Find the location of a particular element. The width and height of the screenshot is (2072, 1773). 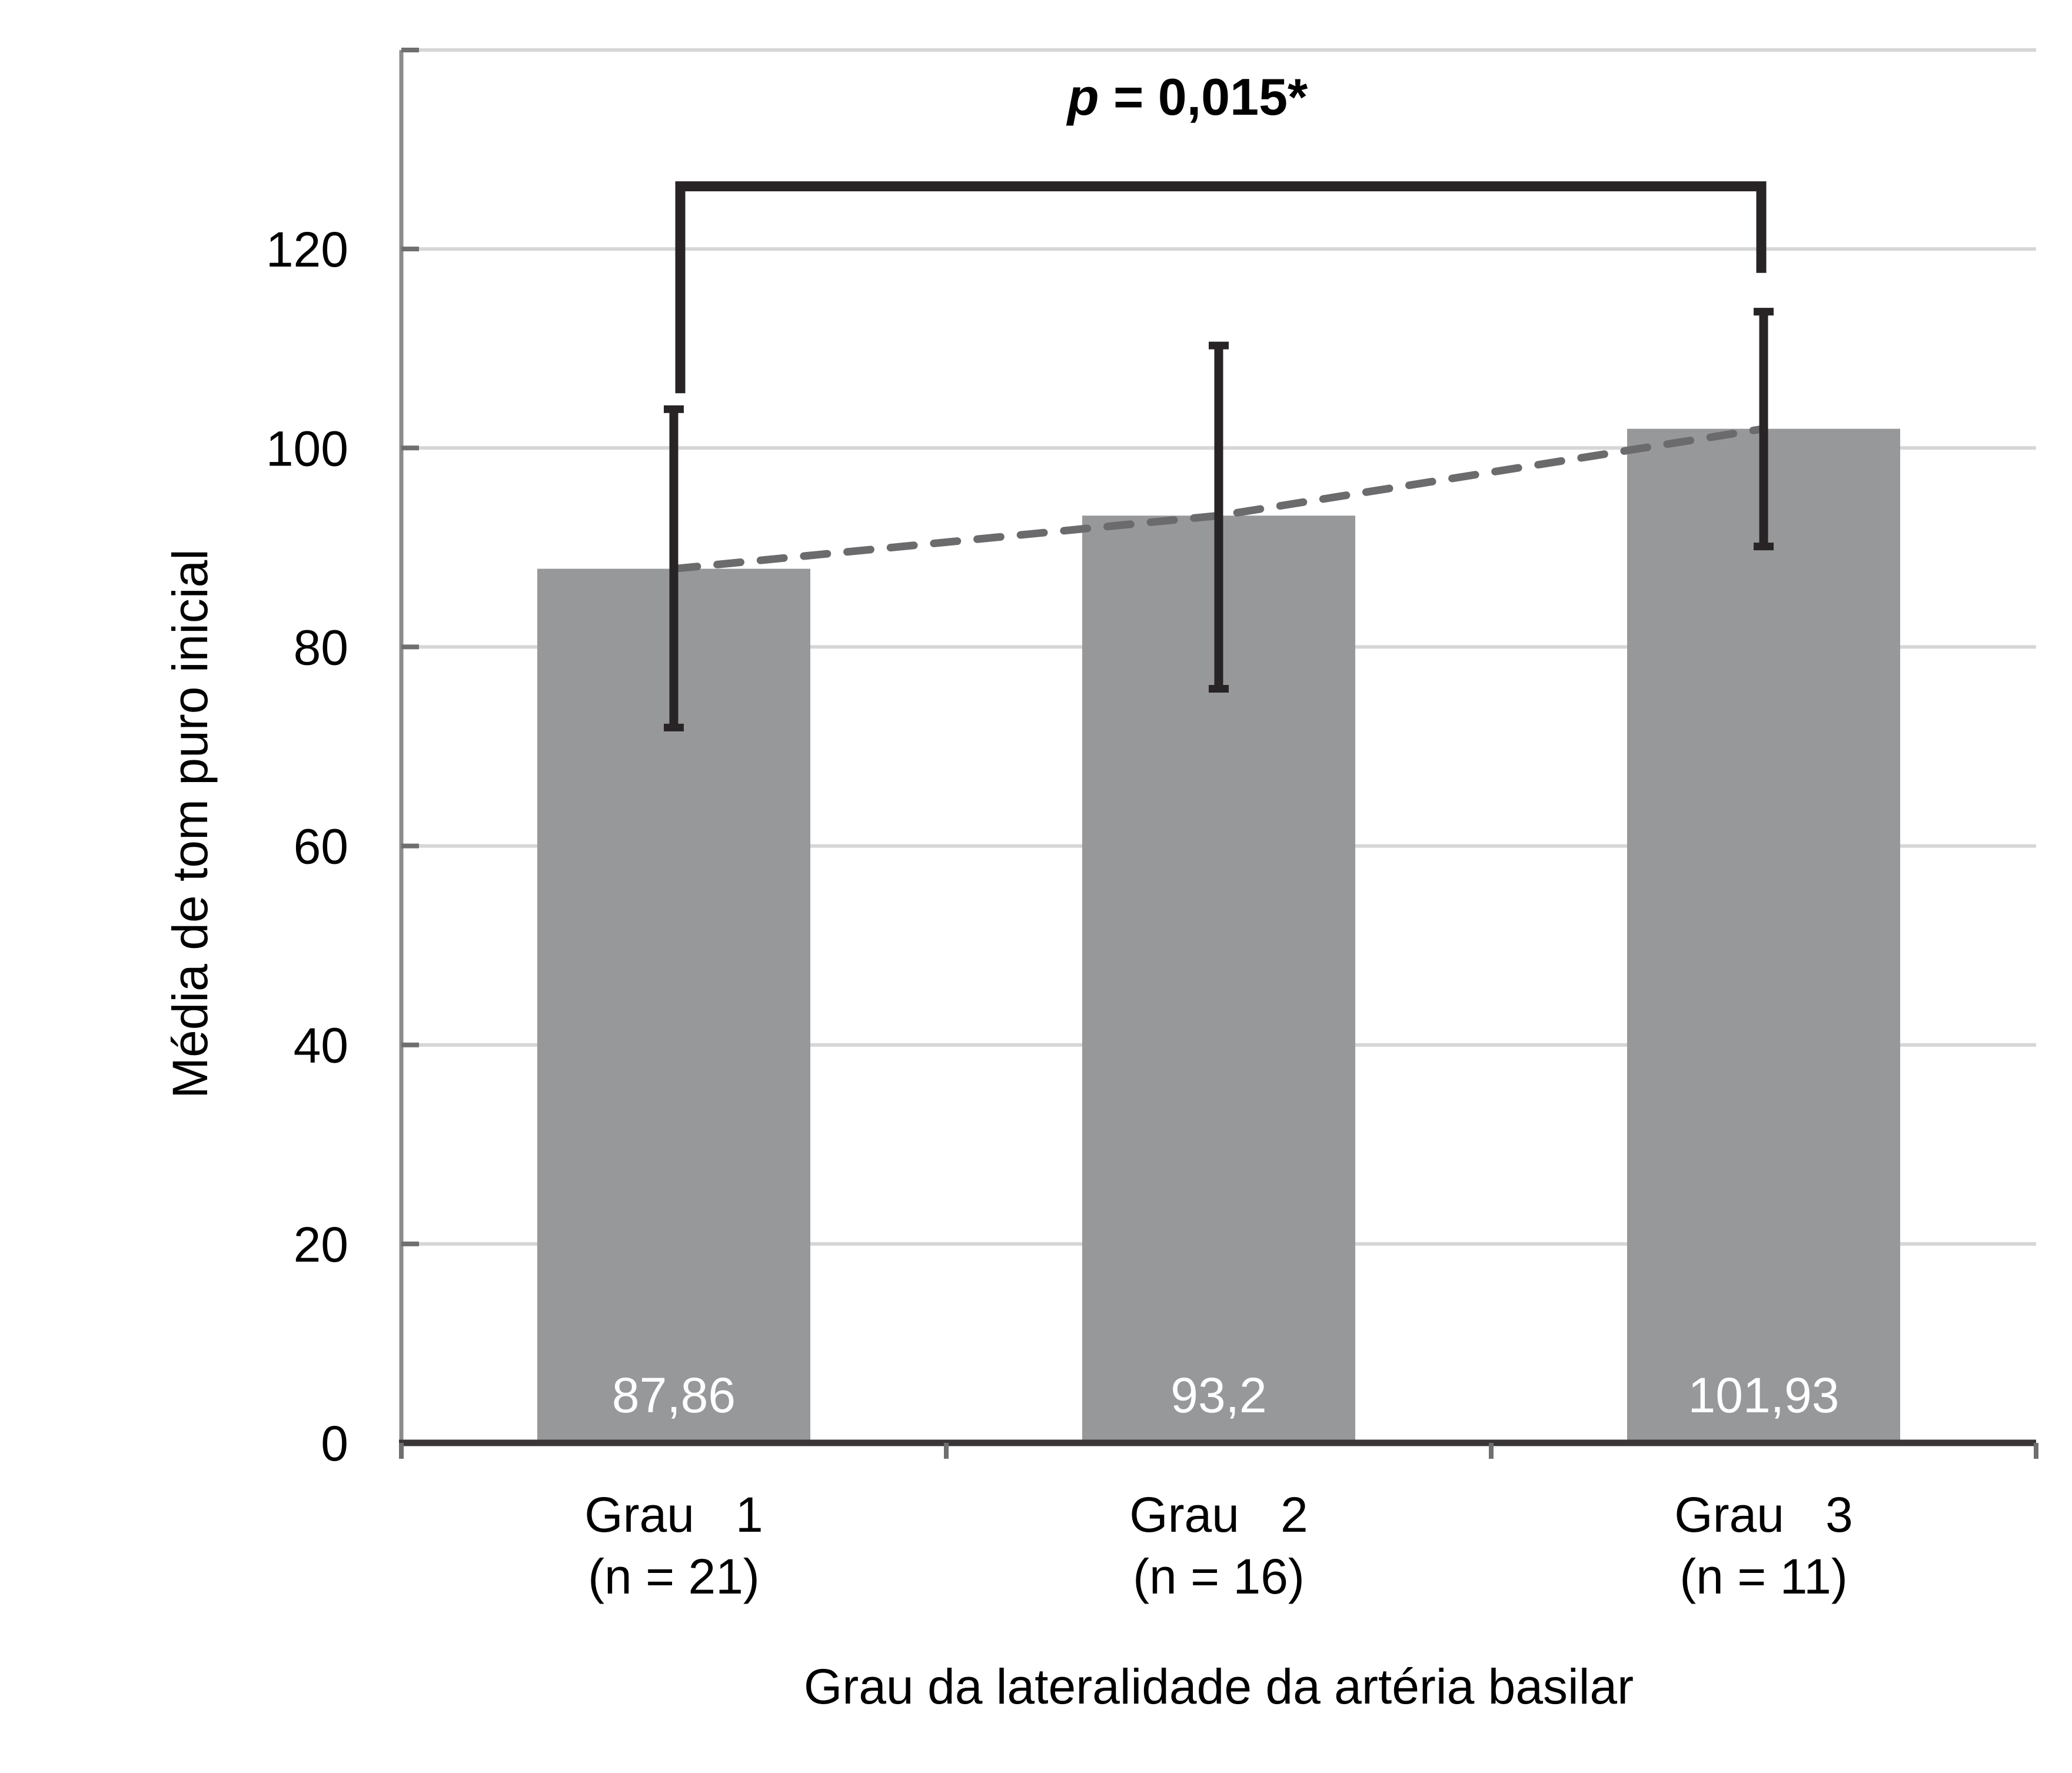

y-tick-label: 80 is located at coordinates (321, 647).